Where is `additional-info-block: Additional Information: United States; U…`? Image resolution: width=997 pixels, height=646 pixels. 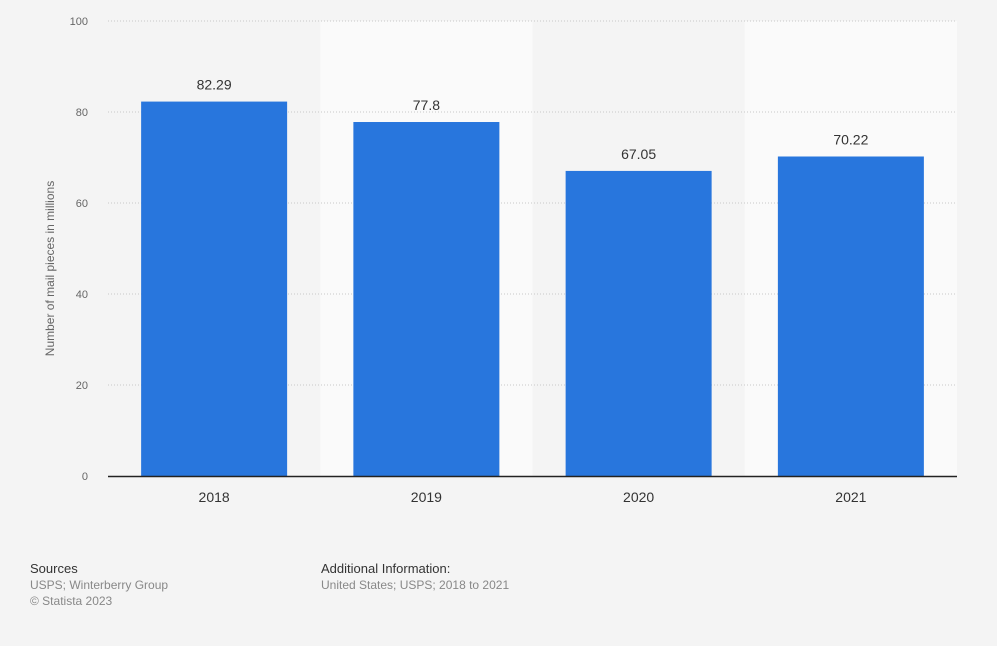 additional-info-block: Additional Information: United States; U… is located at coordinates (415, 577).